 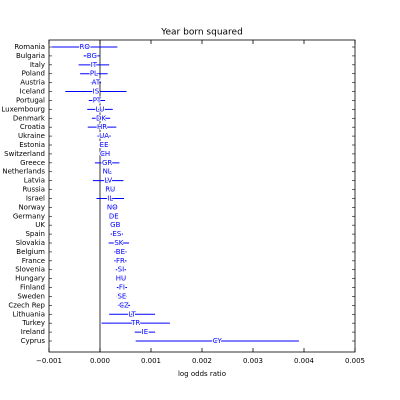 What do you see at coordinates (32, 145) in the screenshot?
I see `y-tick-label: Estonia` at bounding box center [32, 145].